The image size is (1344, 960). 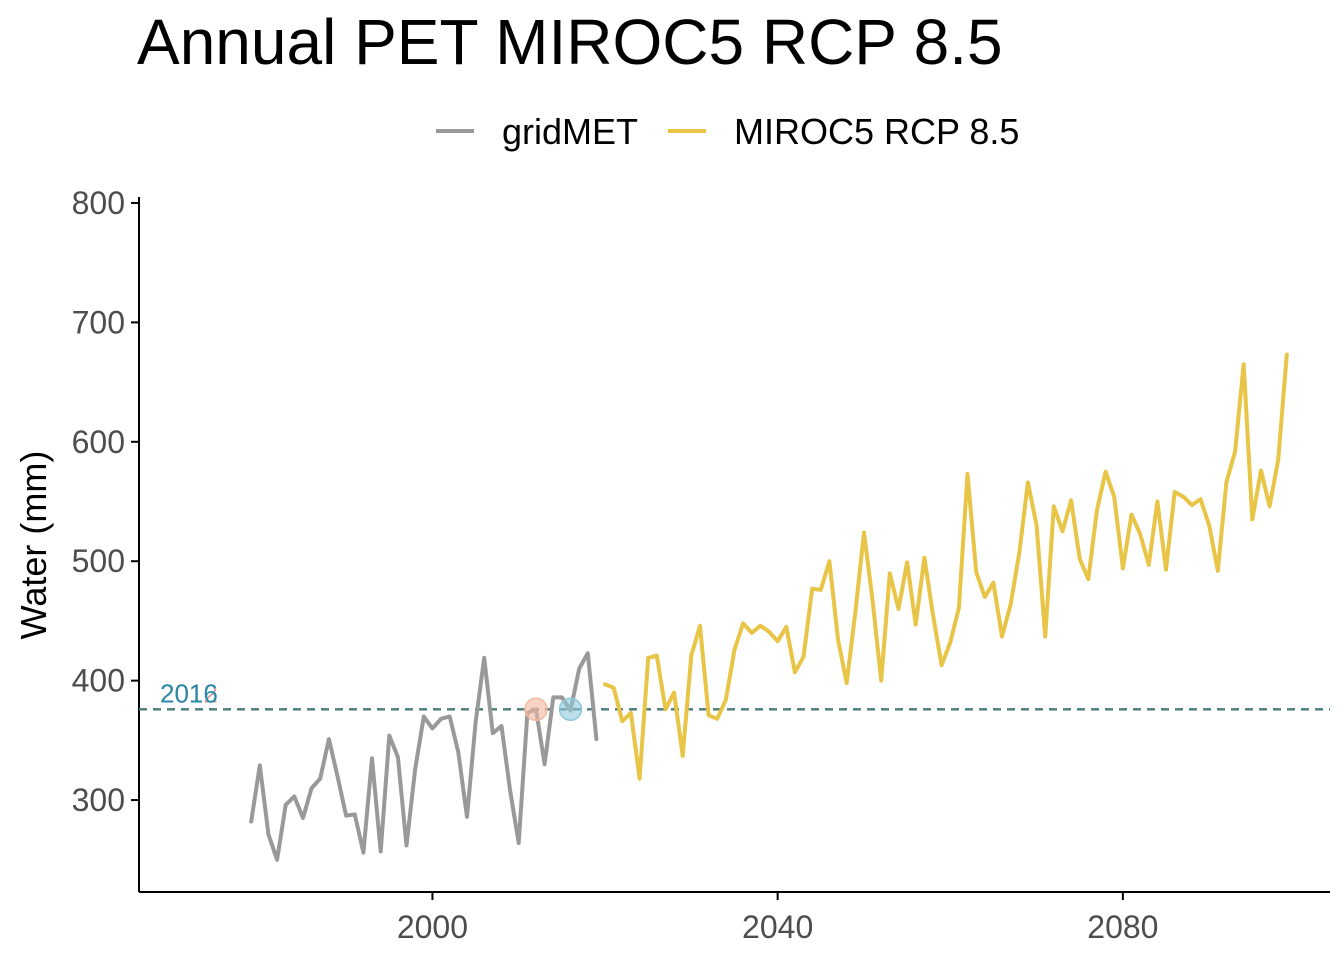 What do you see at coordinates (876, 131) in the screenshot?
I see `legend-label-1: MIROC5 RCP 8.5` at bounding box center [876, 131].